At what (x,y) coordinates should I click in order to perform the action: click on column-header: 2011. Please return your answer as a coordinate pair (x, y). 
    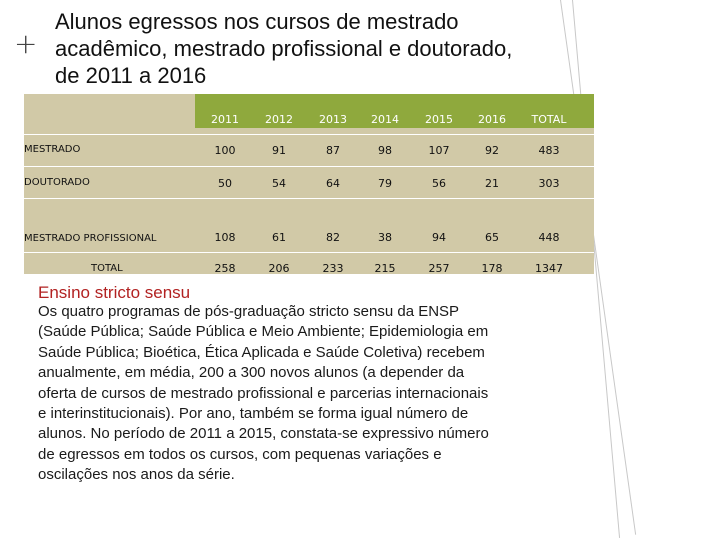
    Looking at the image, I should click on (225, 119).